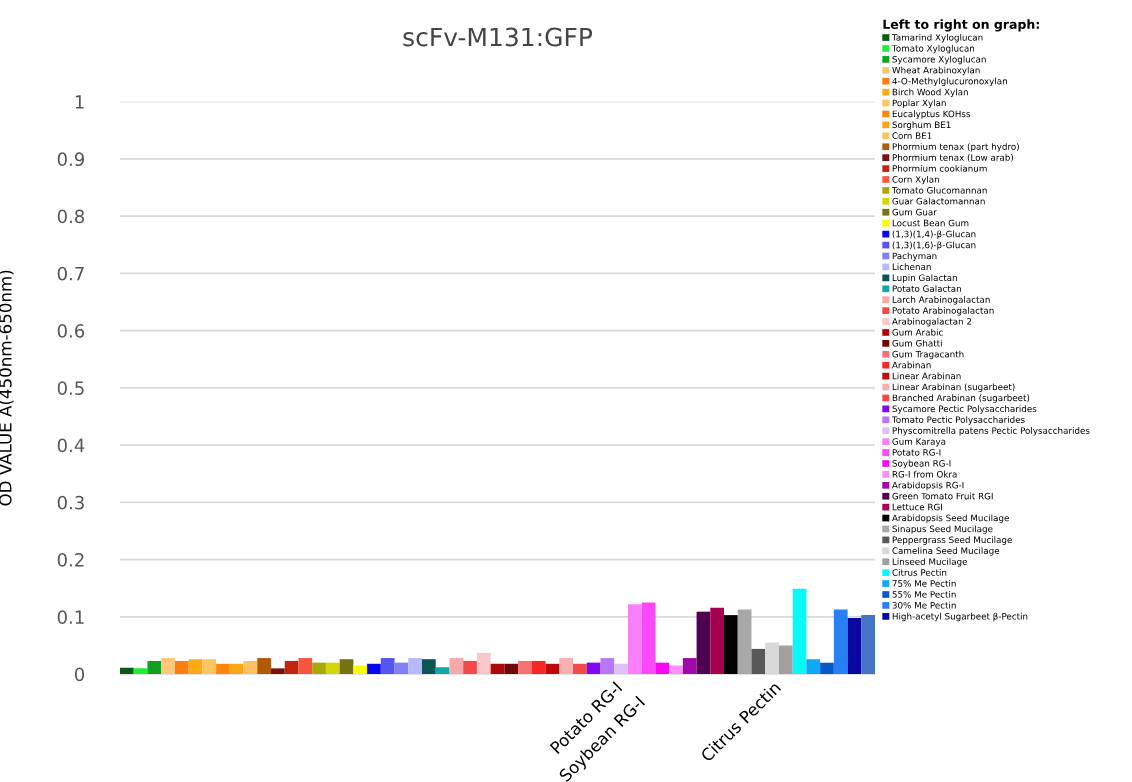 The width and height of the screenshot is (1132, 782). Describe the element at coordinates (934, 234) in the screenshot. I see `legend-label: (1,3)(1,4)-β-Glucan` at that location.